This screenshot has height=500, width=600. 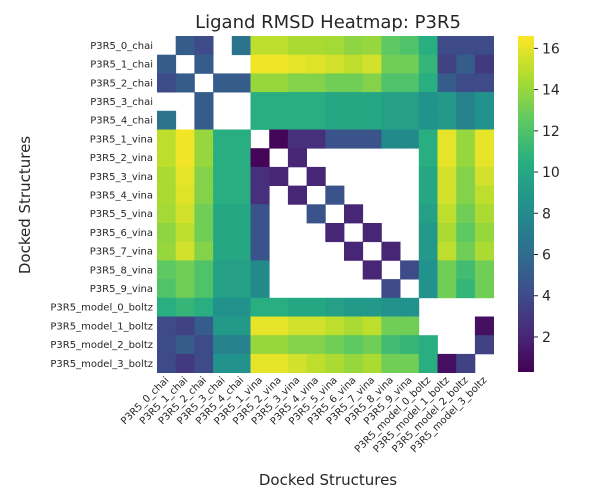 I want to click on x-axis-label: Docked Structures, so click(x=328, y=480).